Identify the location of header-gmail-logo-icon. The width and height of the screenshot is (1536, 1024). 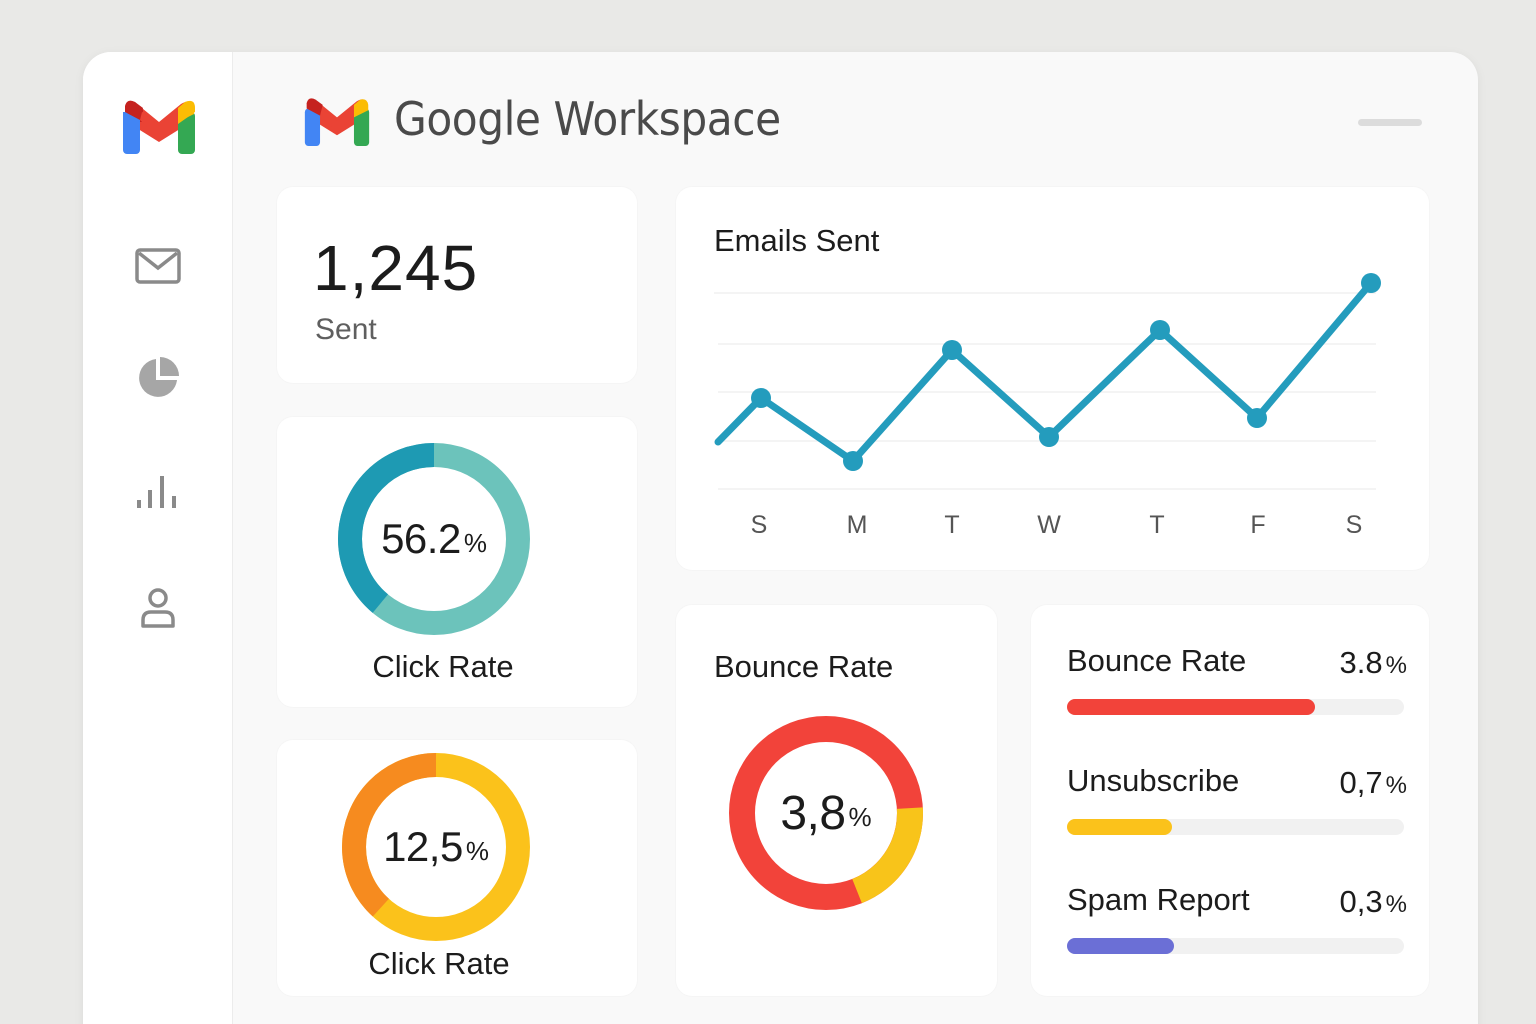
(337, 121).